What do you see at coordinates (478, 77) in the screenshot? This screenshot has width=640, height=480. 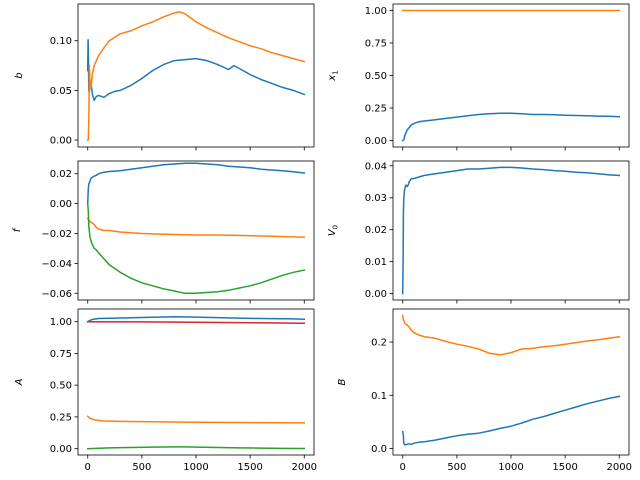 I see `panel-x1: 0.00 0.25 0.50 0.75 1.00 x1` at bounding box center [478, 77].